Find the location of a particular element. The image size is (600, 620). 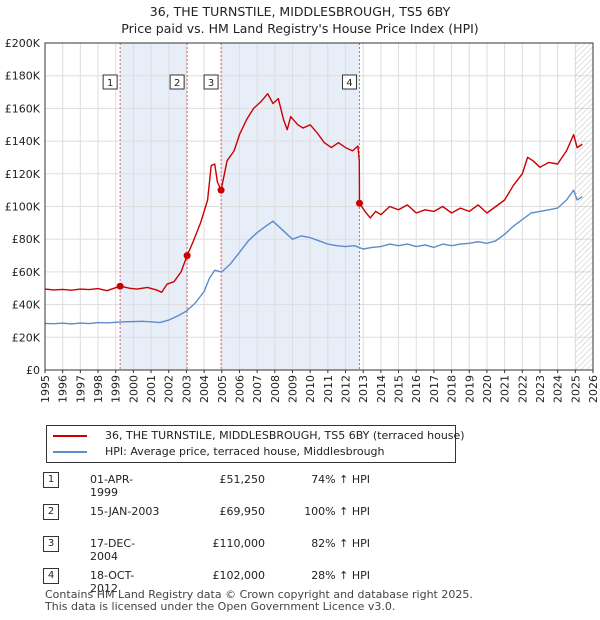

row-badge: 2 is located at coordinates (51, 512).